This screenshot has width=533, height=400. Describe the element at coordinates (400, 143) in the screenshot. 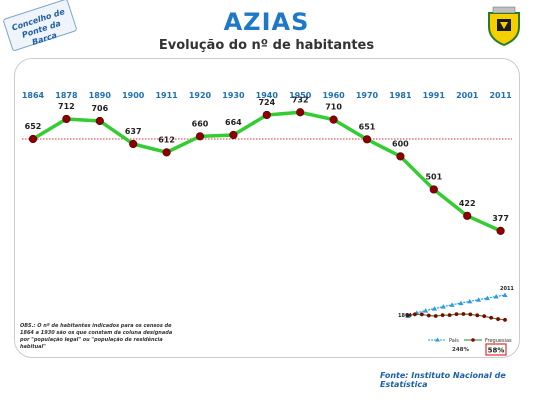

I see `data-label: 600` at that location.